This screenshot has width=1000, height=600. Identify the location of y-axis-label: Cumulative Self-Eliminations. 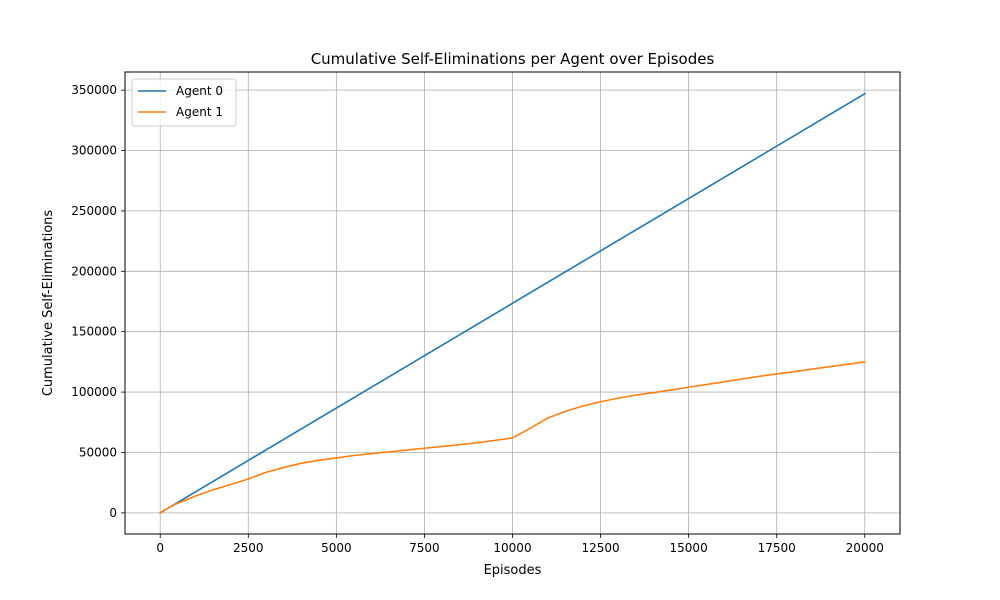
(48, 303).